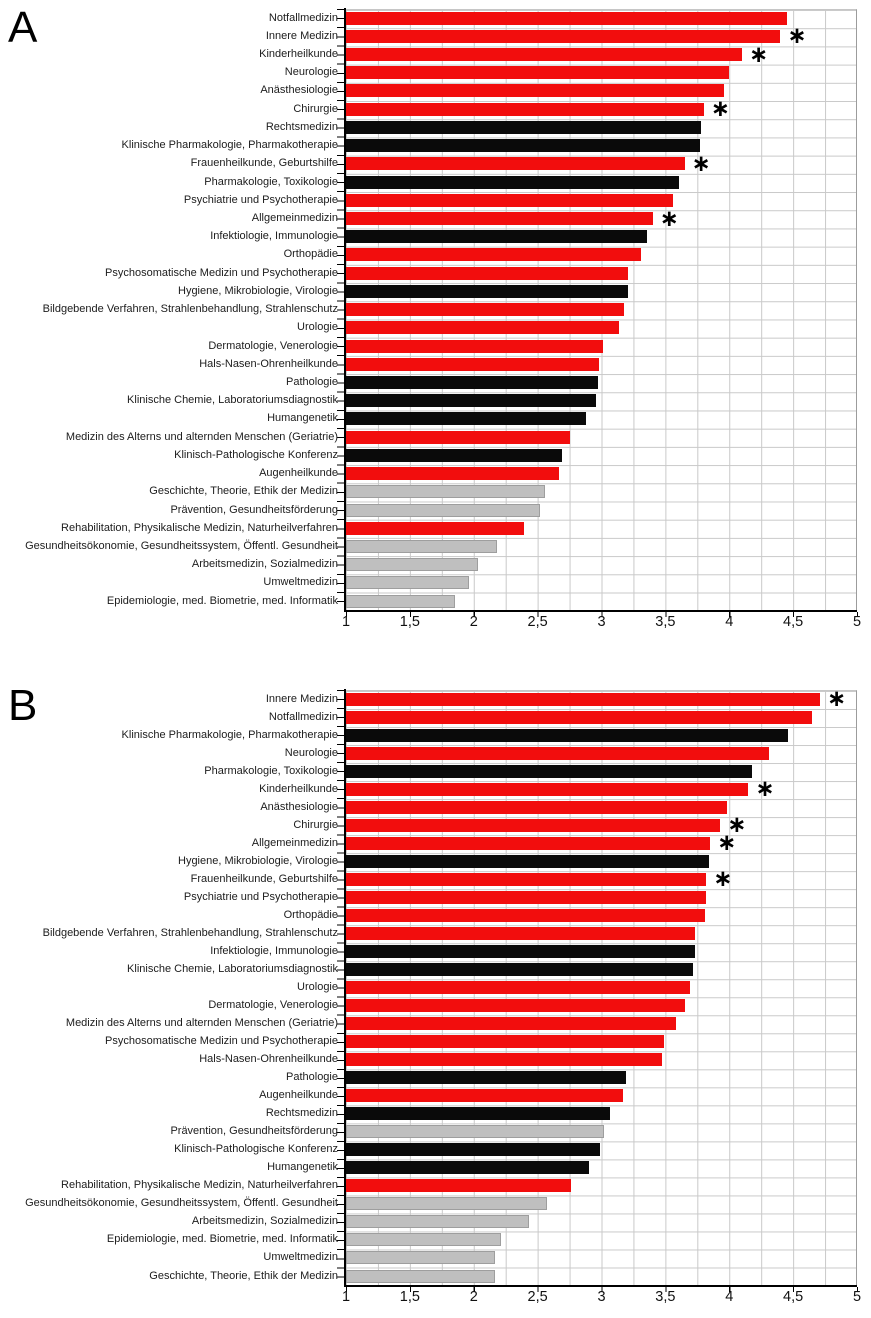 The width and height of the screenshot is (871, 1318). What do you see at coordinates (271, 770) in the screenshot?
I see `bar-label: Pharmakologie, Toxikologie` at bounding box center [271, 770].